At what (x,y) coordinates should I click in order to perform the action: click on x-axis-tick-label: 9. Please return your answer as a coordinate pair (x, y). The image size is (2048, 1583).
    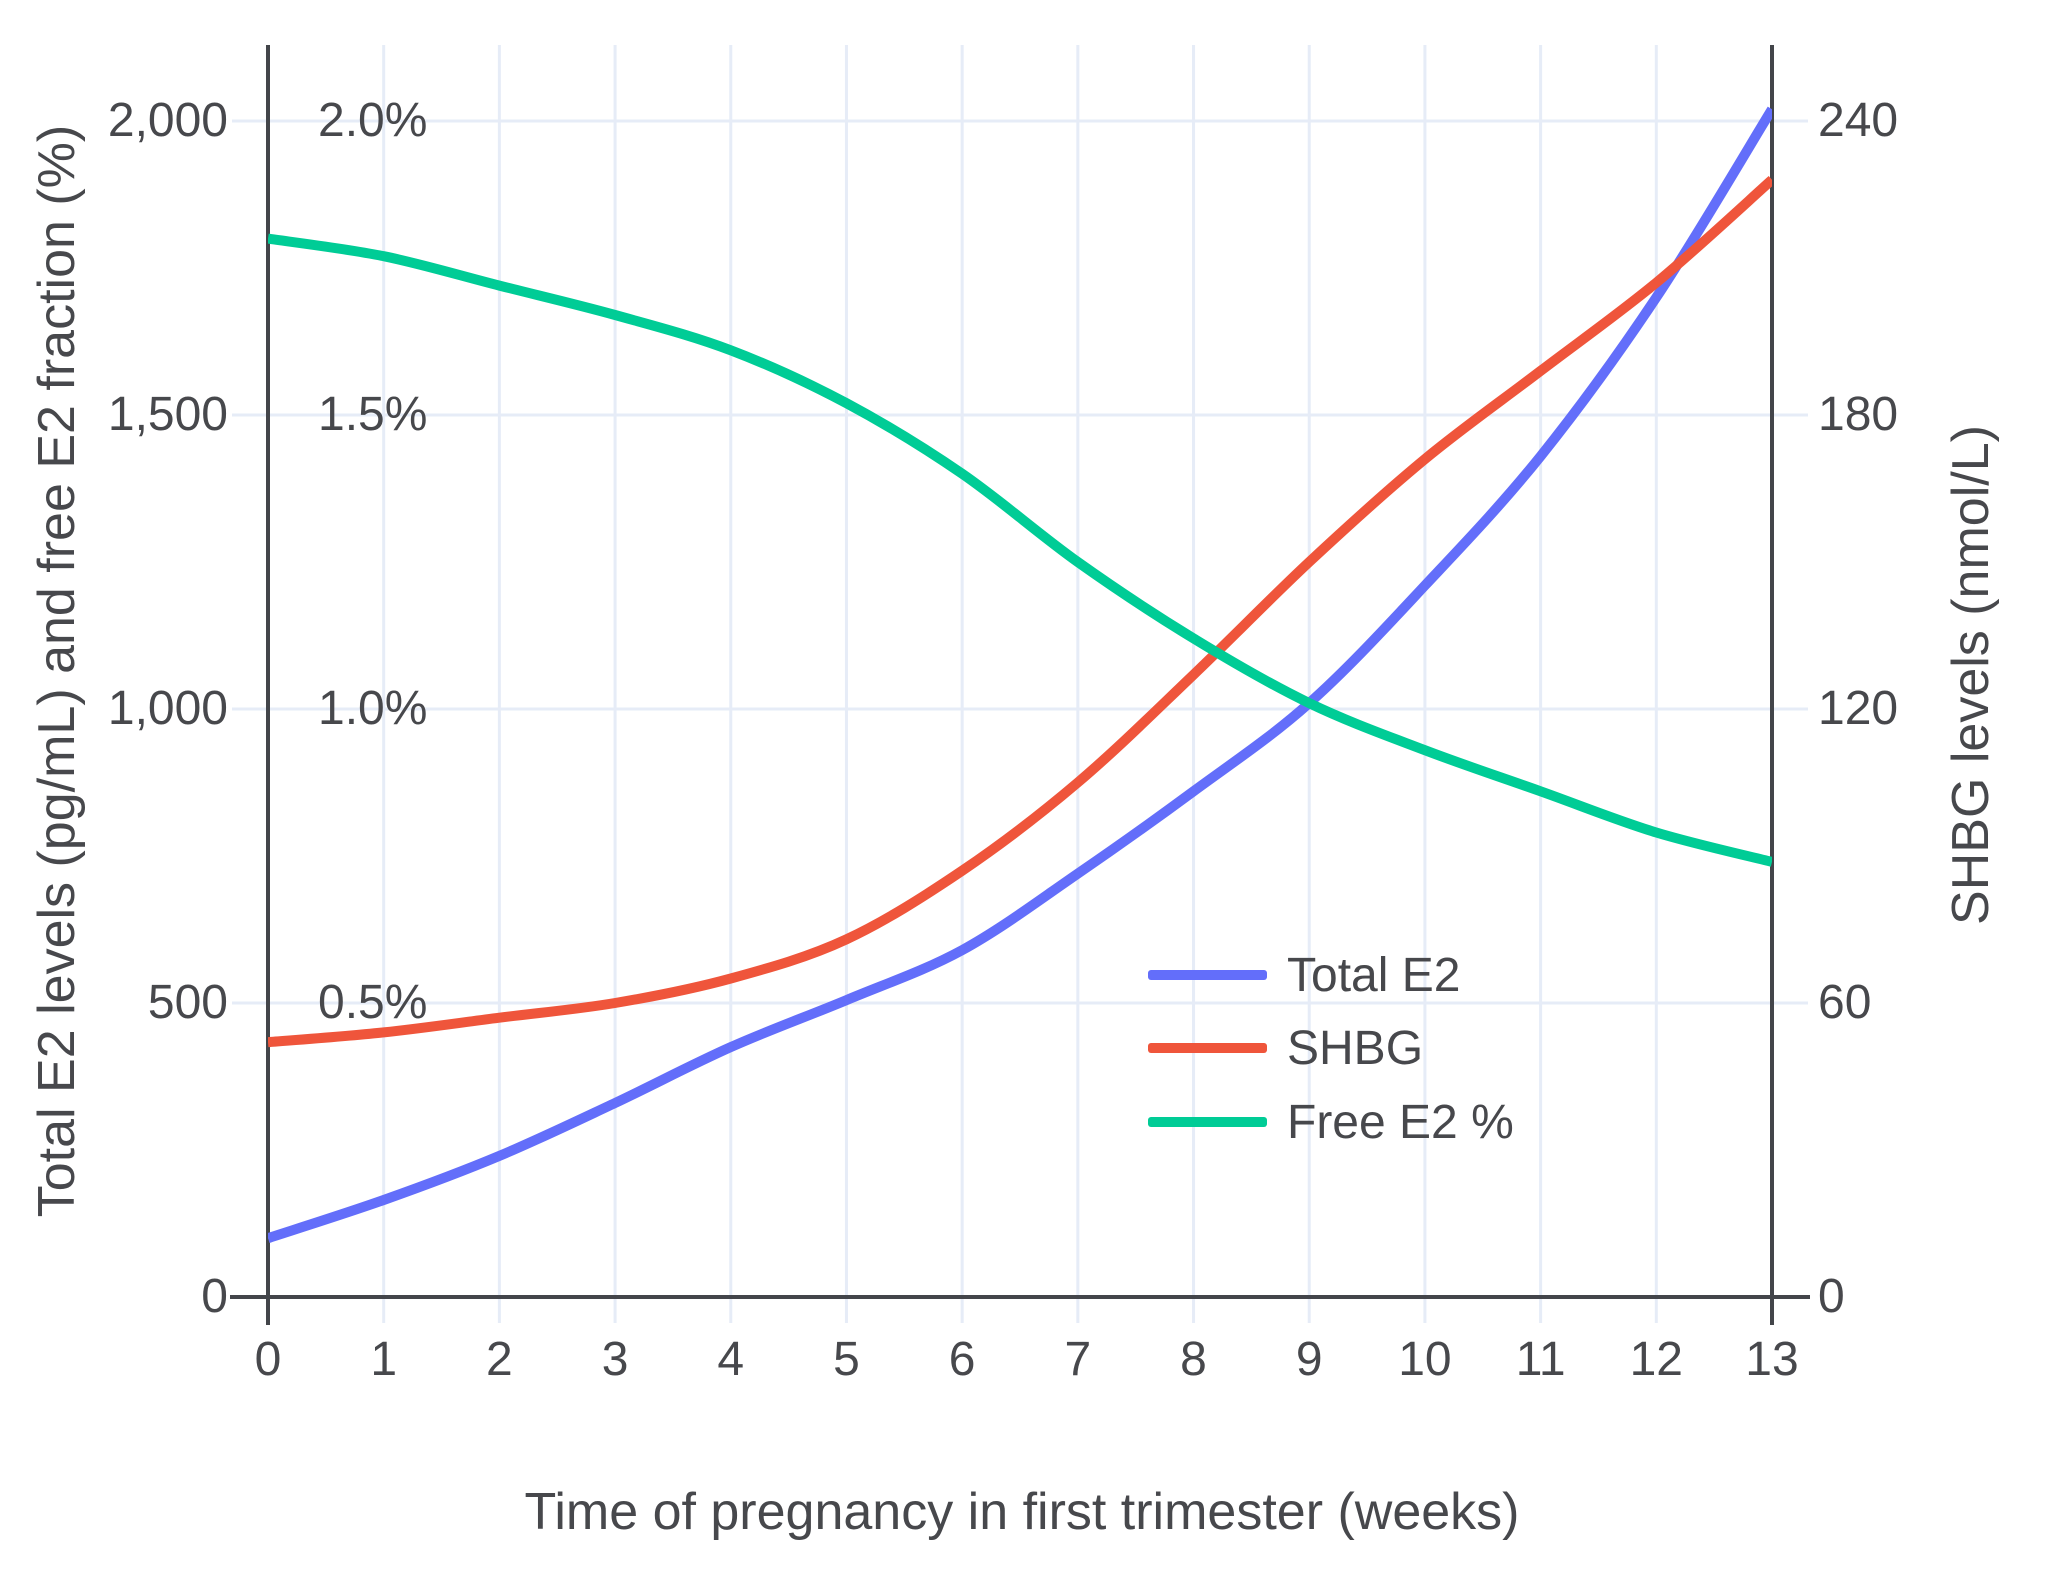
    Looking at the image, I should click on (1309, 1359).